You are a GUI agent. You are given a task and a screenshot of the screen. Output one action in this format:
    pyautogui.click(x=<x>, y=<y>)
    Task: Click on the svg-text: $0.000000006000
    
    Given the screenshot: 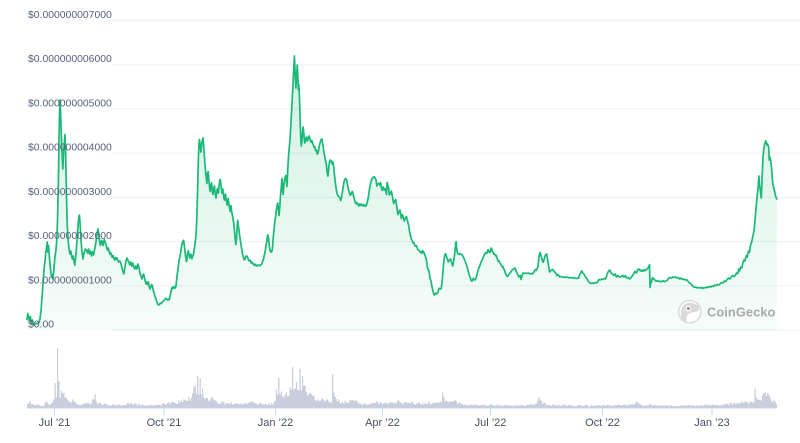 What is the action you would take?
    pyautogui.click(x=70, y=59)
    